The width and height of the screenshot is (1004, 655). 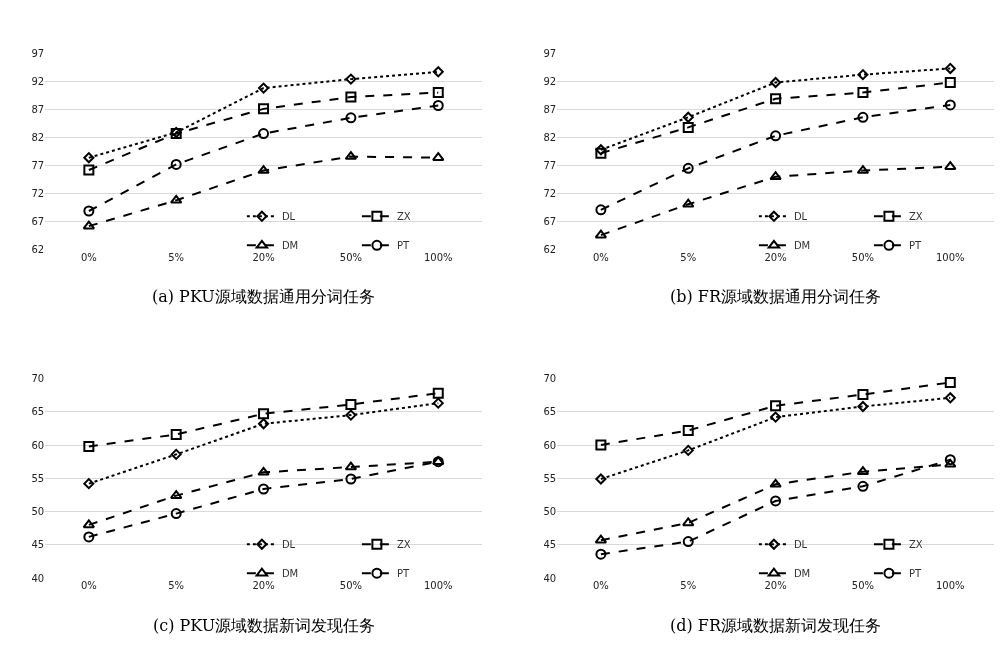 I want to click on text: (c) PKU源域数据新词发现任务, so click(x=264, y=625).